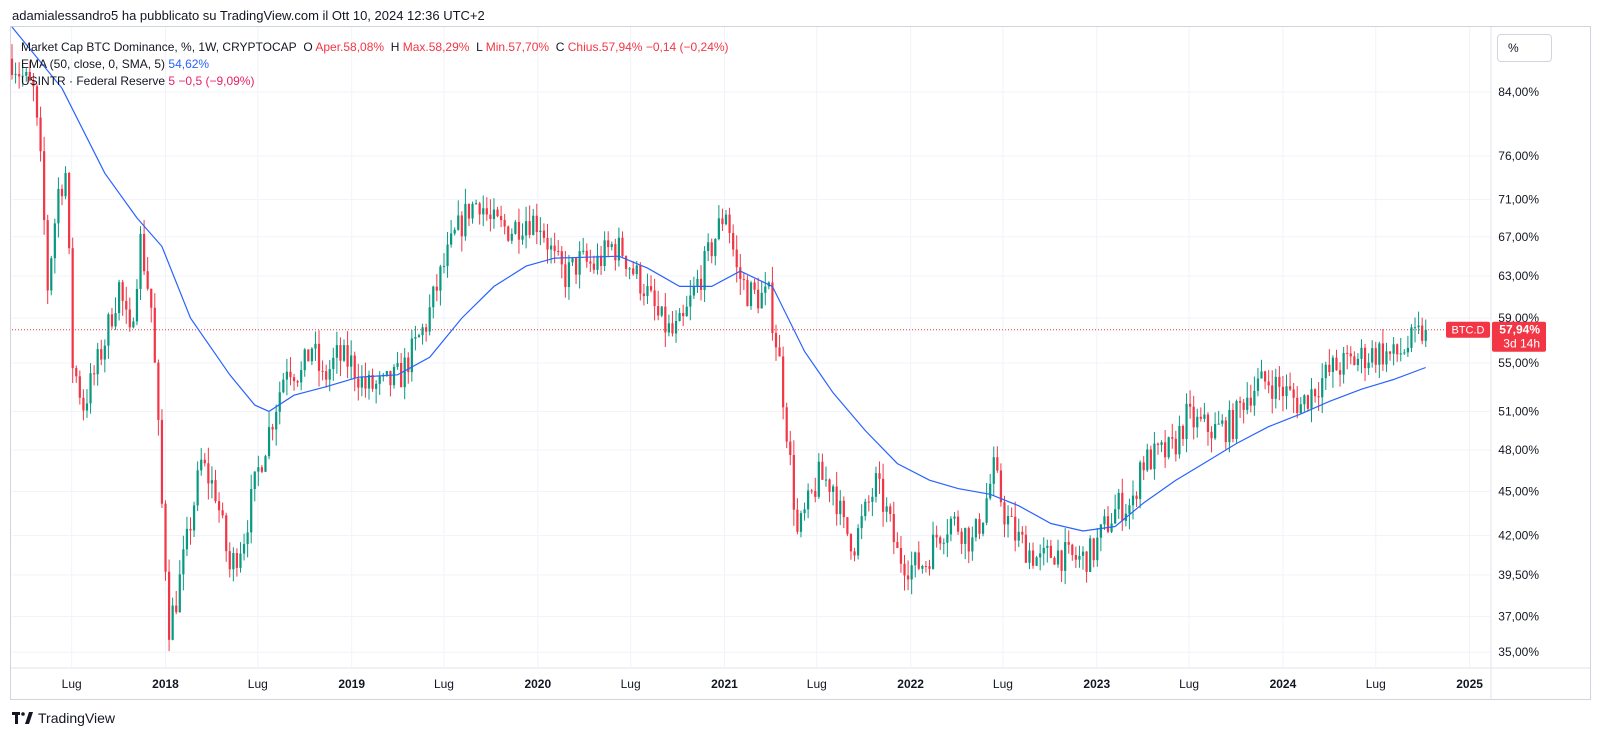 The width and height of the screenshot is (1600, 751). I want to click on footer-brand: TradingView, so click(63, 718).